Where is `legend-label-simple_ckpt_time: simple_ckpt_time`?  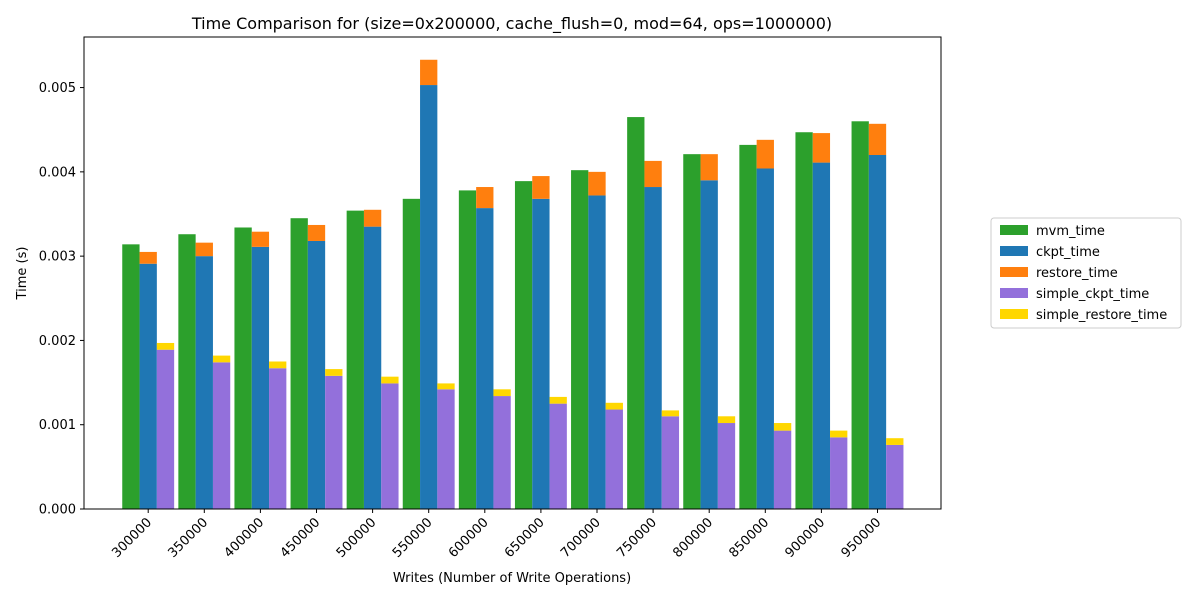
legend-label-simple_ckpt_time: simple_ckpt_time is located at coordinates (1092, 294).